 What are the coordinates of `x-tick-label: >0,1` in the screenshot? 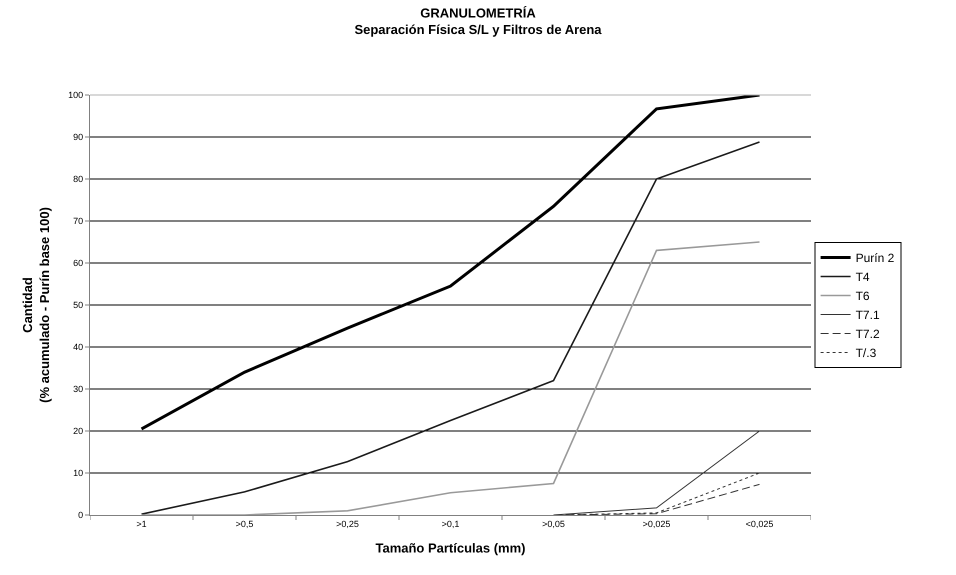 It's located at (451, 523).